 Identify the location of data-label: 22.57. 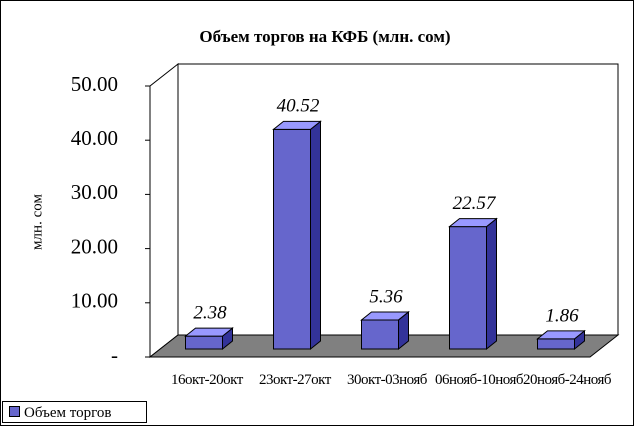
(475, 203).